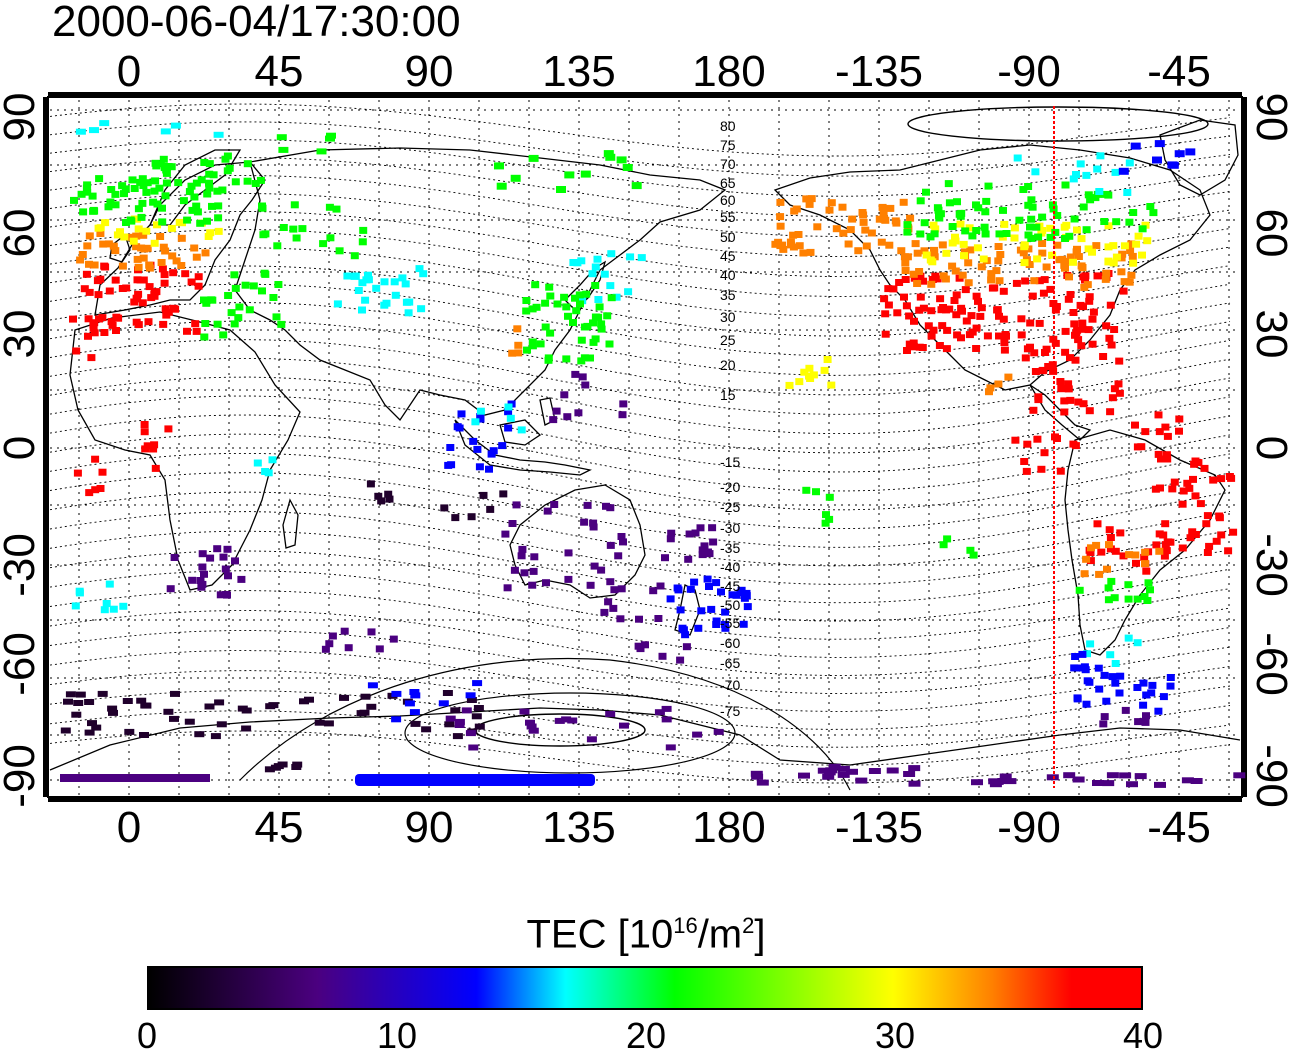  What do you see at coordinates (429, 71) in the screenshot?
I see `lon-top-label: 90` at bounding box center [429, 71].